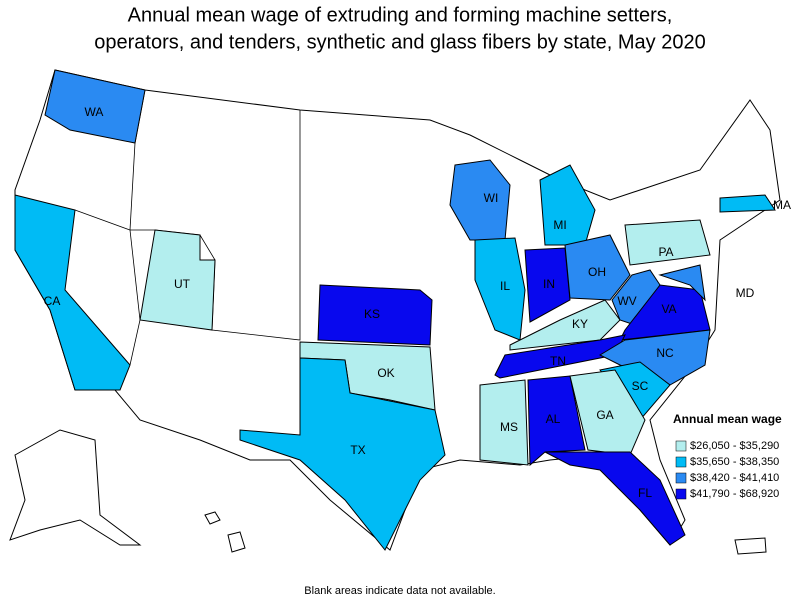 This screenshot has width=800, height=600. What do you see at coordinates (597, 272) in the screenshot?
I see `state-label: OH` at bounding box center [597, 272].